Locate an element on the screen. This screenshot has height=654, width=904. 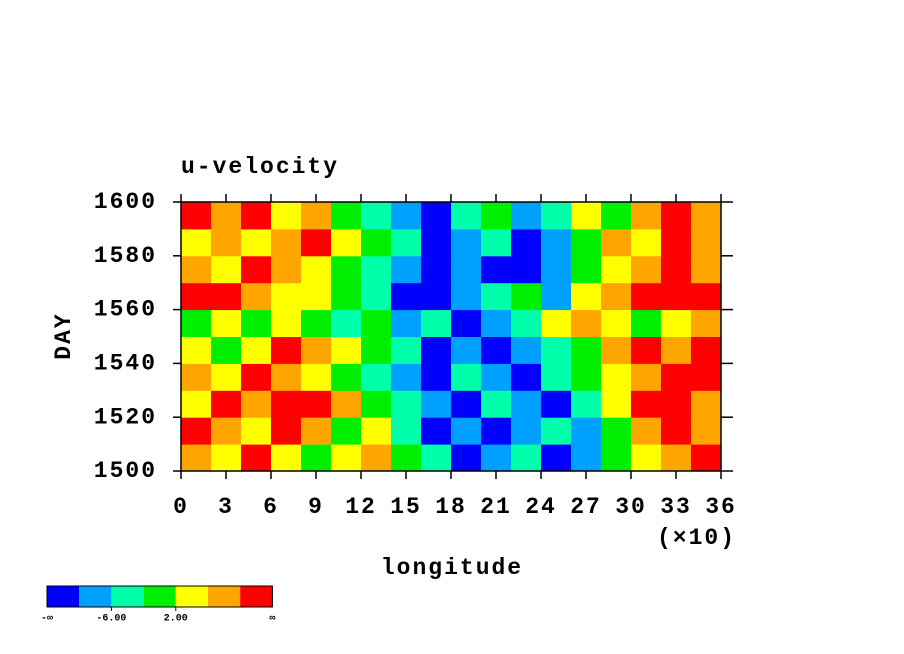
x-axis-label: longitude is located at coordinates (452, 568).